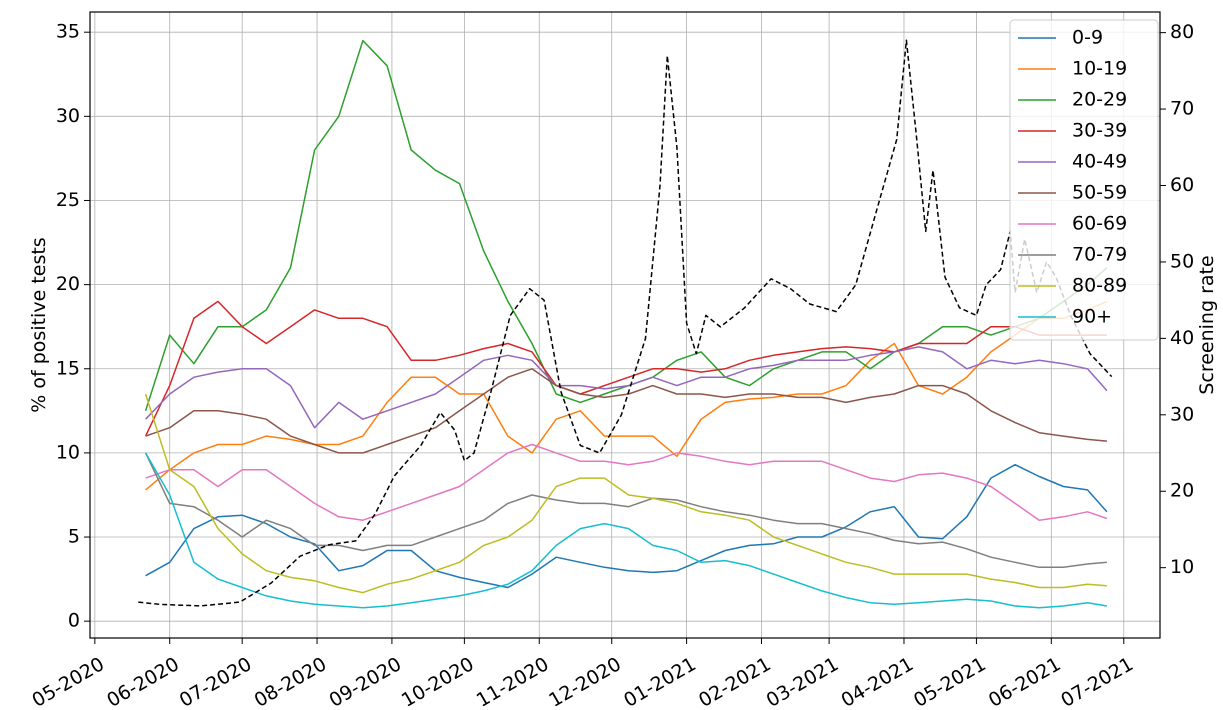 The height and width of the screenshot is (710, 1223). What do you see at coordinates (1182, 32) in the screenshot?
I see `y2-tick-label: 80` at bounding box center [1182, 32].